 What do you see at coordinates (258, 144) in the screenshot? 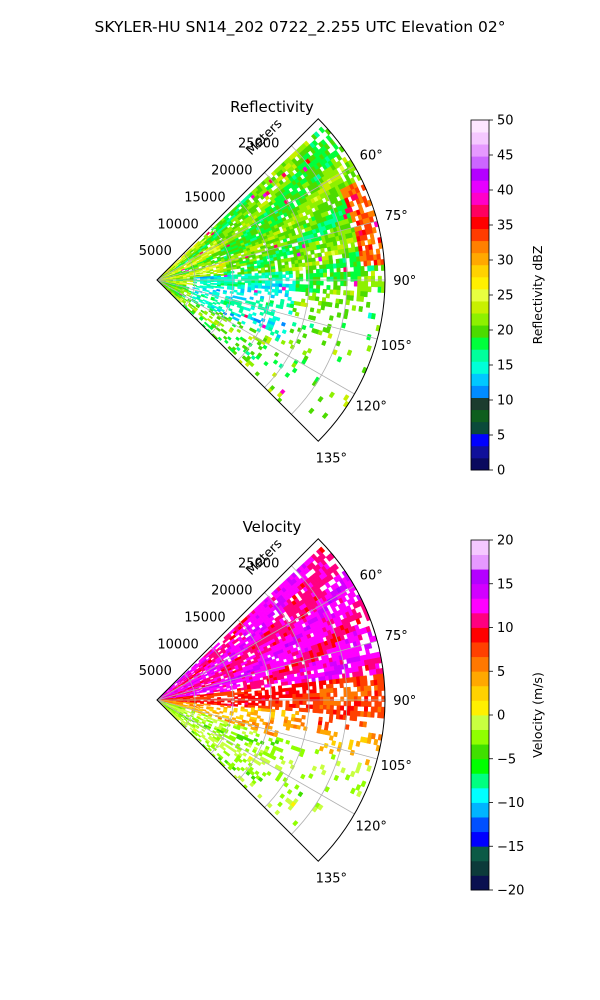
I see `range-tick-label: 25000` at bounding box center [258, 144].